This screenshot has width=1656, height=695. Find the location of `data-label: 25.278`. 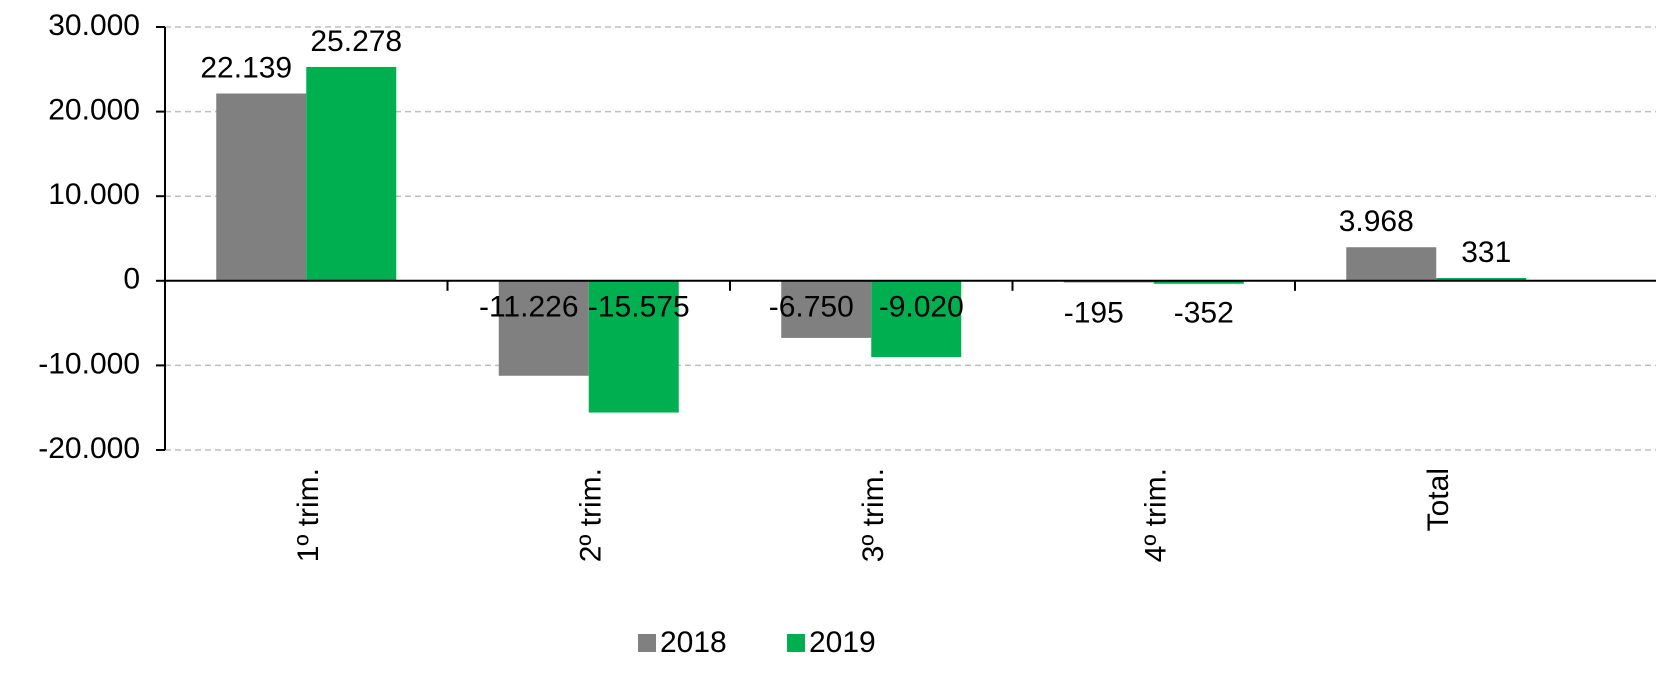

data-label: 25.278 is located at coordinates (356, 41).